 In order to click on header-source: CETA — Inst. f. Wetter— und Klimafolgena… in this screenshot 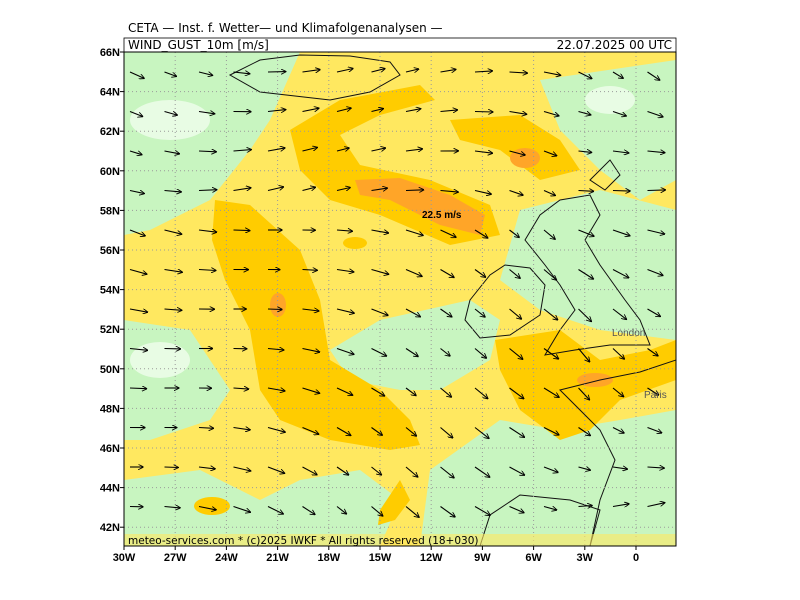, I will do `click(285, 28)`.